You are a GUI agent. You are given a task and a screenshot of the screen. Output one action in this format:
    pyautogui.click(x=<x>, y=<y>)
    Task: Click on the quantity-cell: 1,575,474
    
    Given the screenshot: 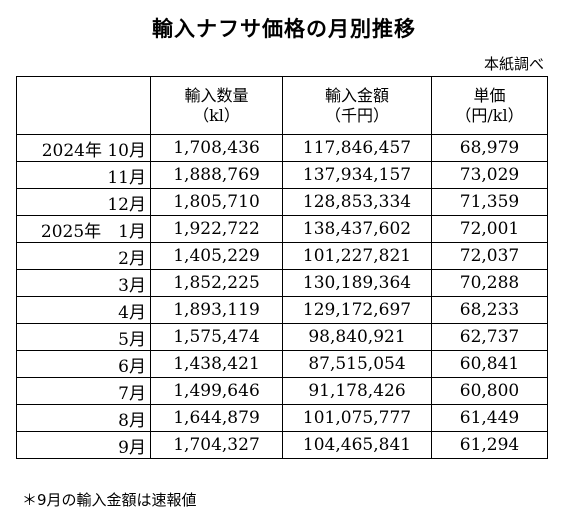 What is the action you would take?
    pyautogui.click(x=216, y=337)
    